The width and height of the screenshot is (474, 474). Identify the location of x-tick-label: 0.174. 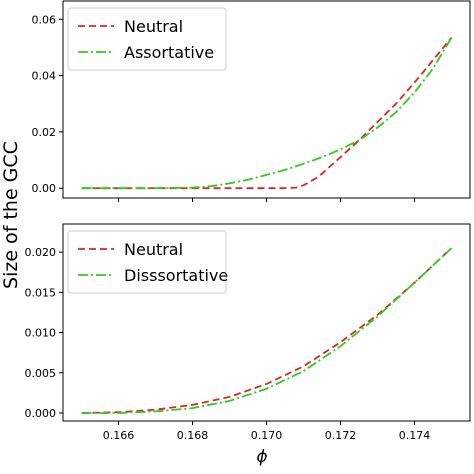
(415, 435).